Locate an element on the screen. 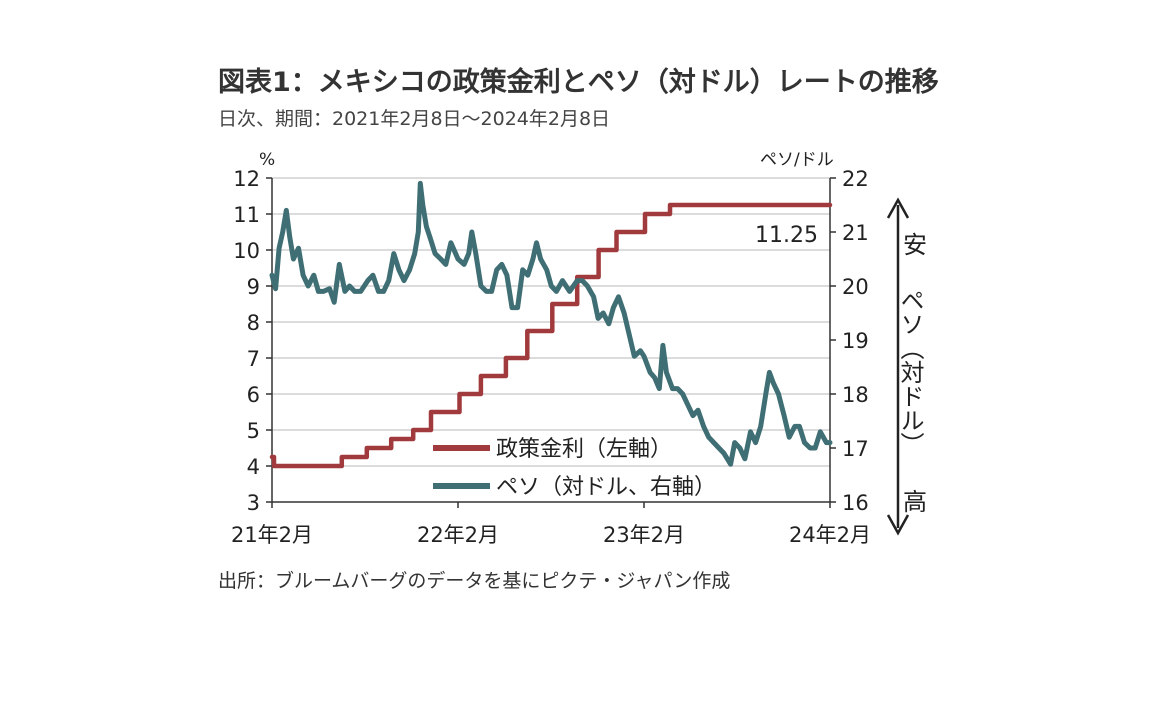  left-tick-label: 3 is located at coordinates (253, 503).